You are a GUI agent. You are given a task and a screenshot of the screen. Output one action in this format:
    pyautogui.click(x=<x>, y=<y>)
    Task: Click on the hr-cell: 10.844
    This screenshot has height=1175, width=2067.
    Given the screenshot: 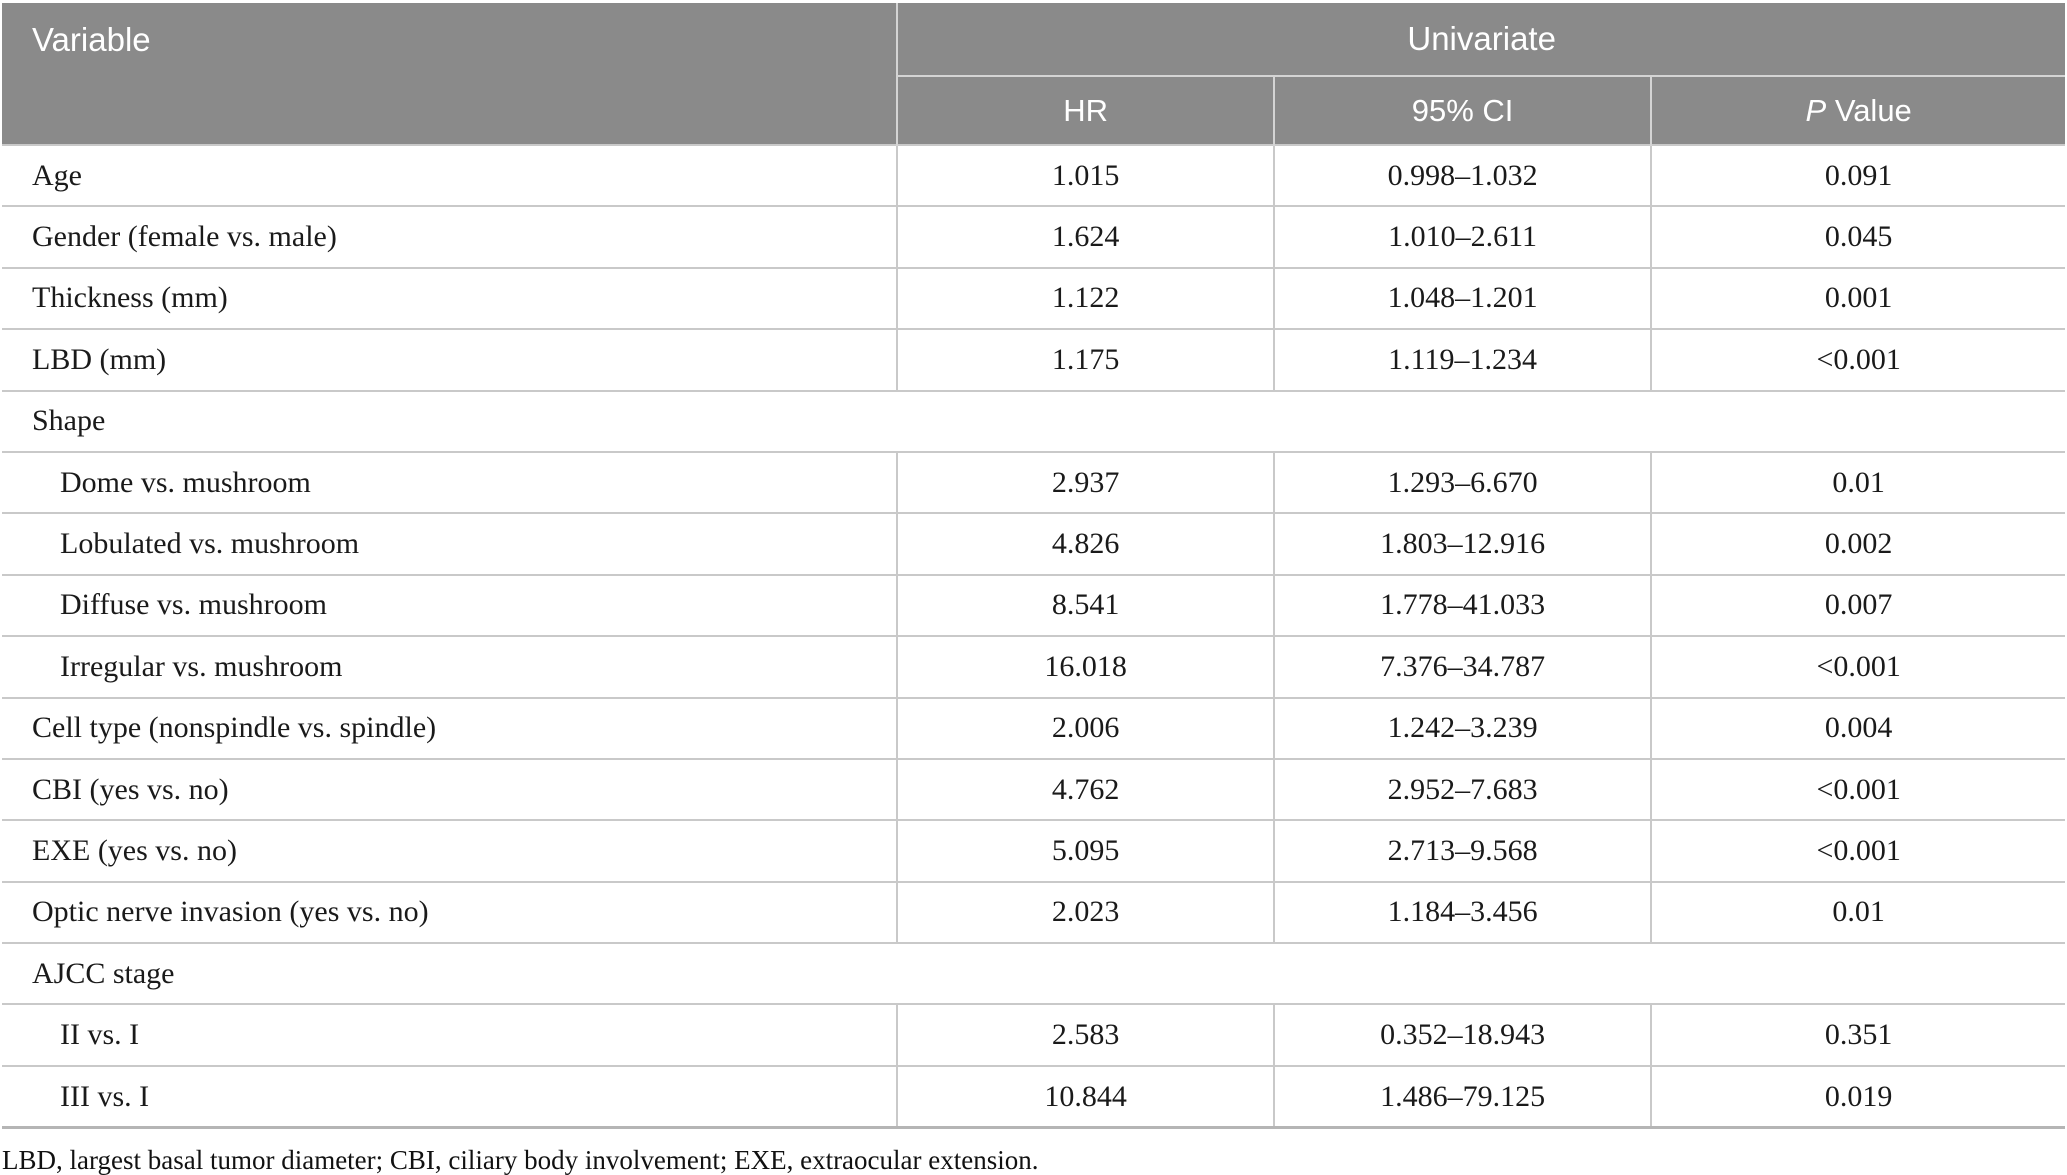 What is the action you would take?
    pyautogui.click(x=1085, y=1097)
    